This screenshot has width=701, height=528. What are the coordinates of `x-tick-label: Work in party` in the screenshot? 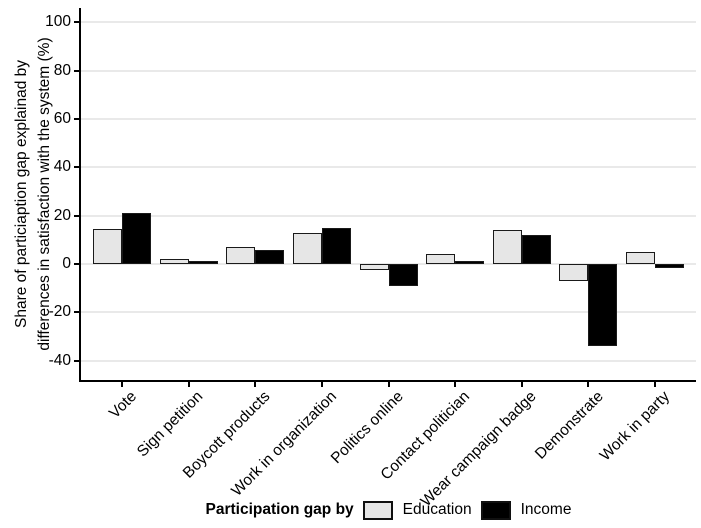 It's located at (635, 426).